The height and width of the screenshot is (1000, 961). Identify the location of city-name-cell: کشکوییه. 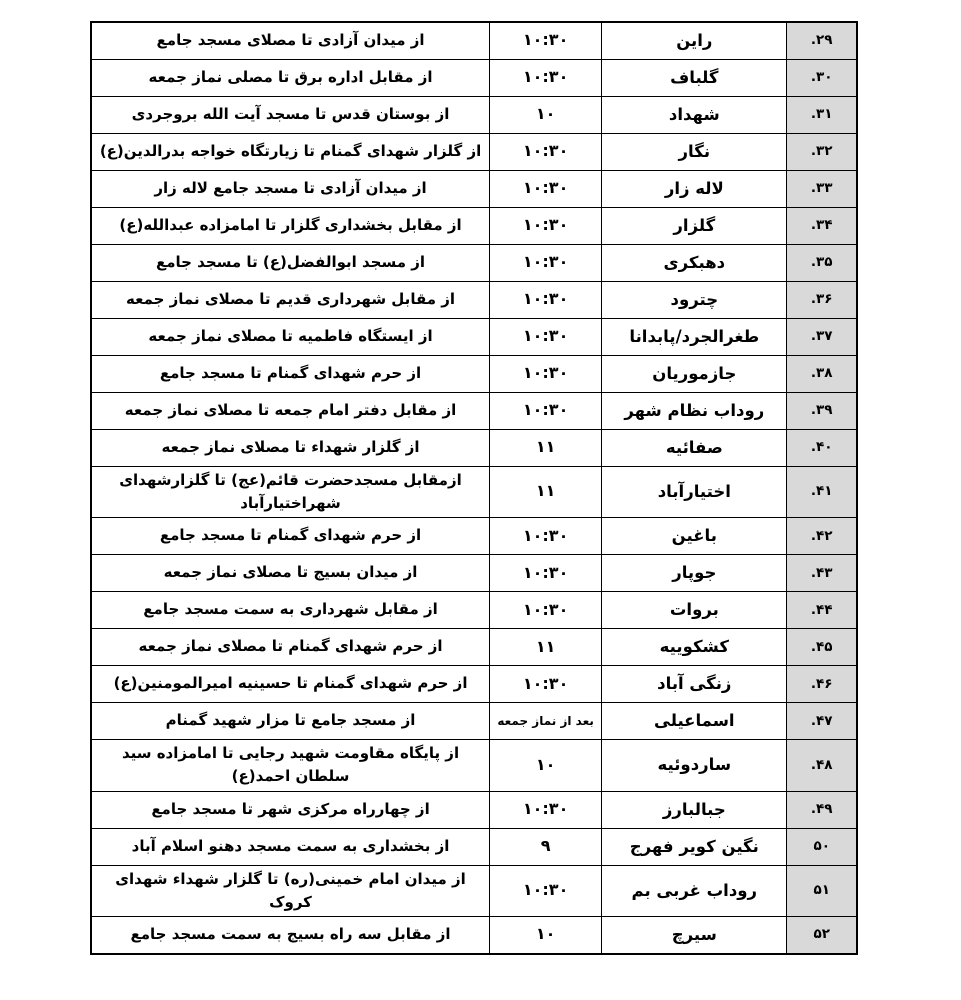
(694, 647).